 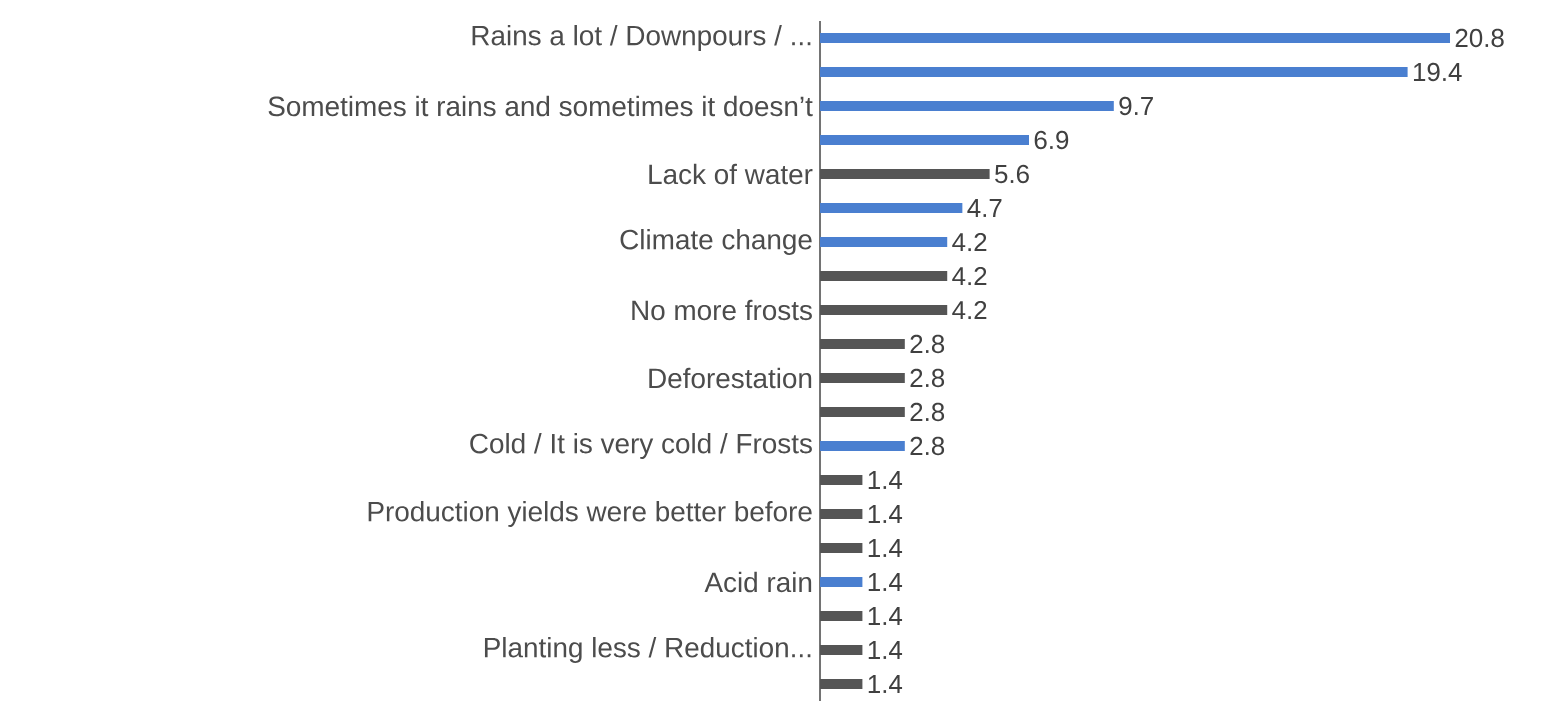 What do you see at coordinates (1012, 174) in the screenshot?
I see `data-label: 5.6` at bounding box center [1012, 174].